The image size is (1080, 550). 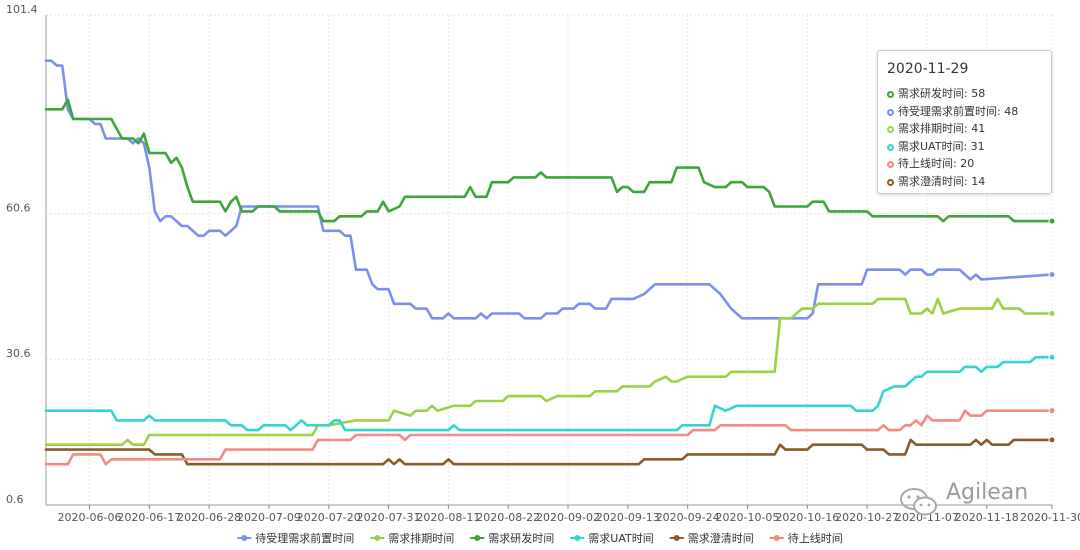 What do you see at coordinates (688, 517) in the screenshot?
I see `x-tick-label: 2020-09-24` at bounding box center [688, 517].